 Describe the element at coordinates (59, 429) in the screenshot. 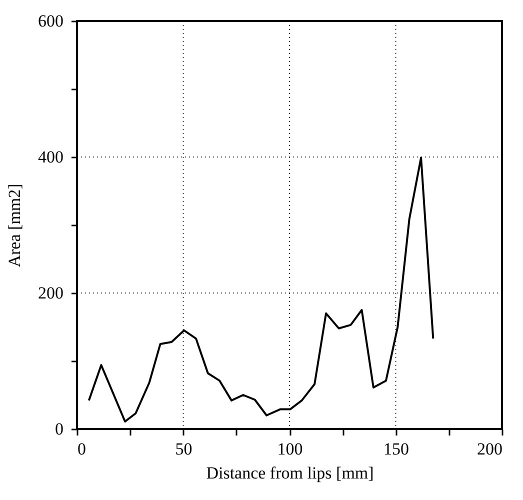

I see `y-tick-label: 0` at that location.